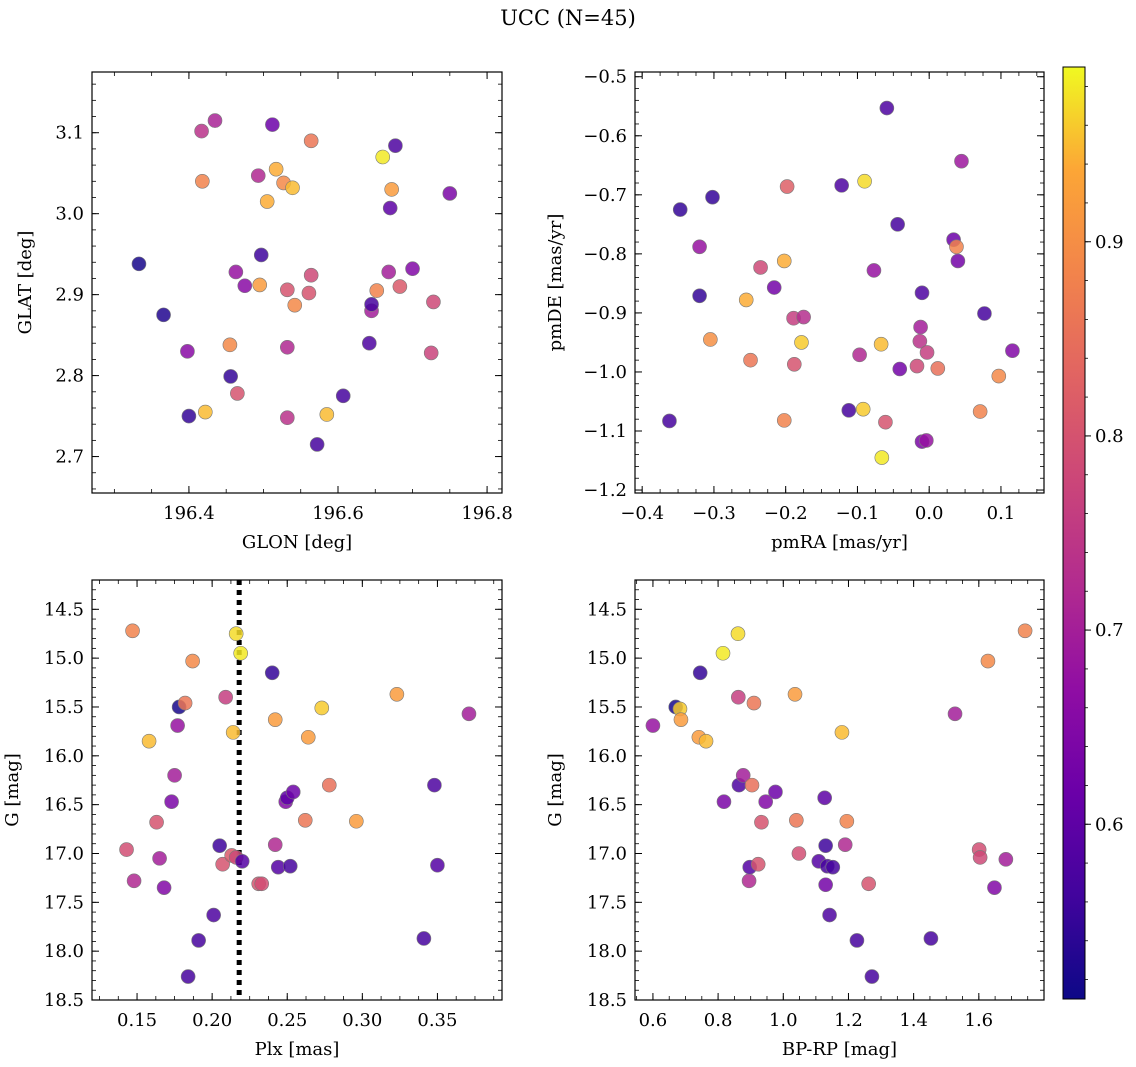 The image size is (1136, 1067). What do you see at coordinates (362, 1020) in the screenshot?
I see `x-tick-label: 0.30` at bounding box center [362, 1020].